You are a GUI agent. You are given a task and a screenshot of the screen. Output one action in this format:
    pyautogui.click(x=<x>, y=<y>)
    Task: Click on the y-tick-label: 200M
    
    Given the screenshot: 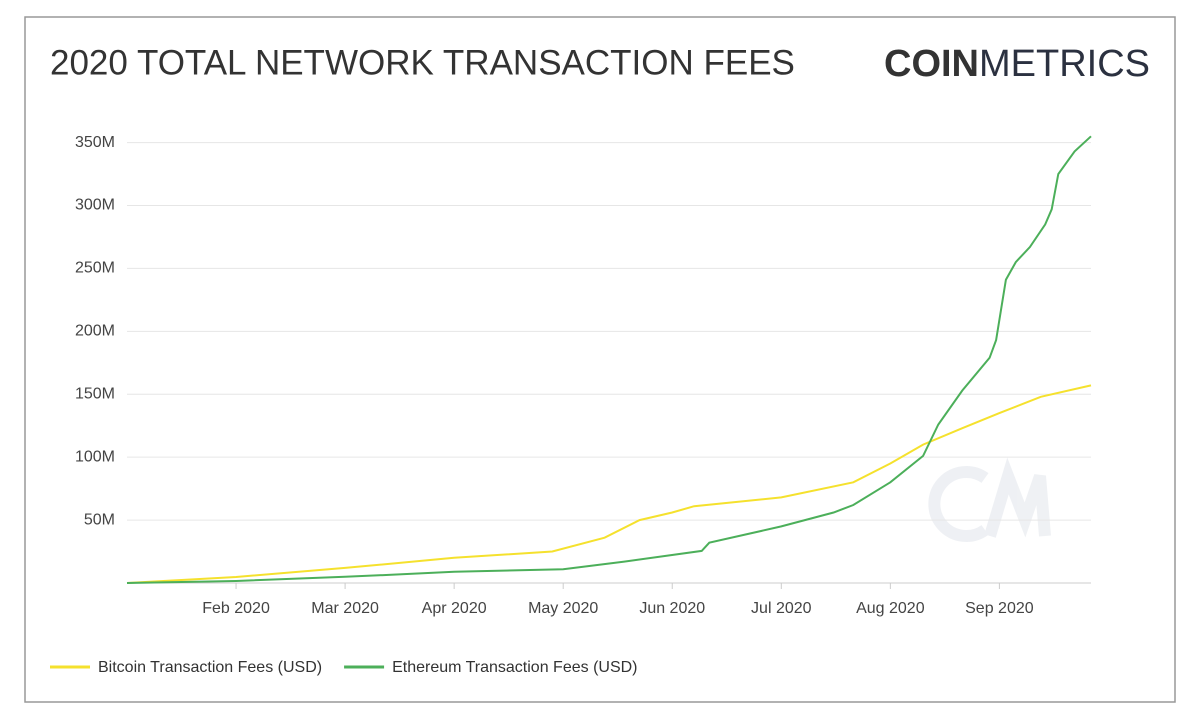 What is the action you would take?
    pyautogui.click(x=95, y=331)
    